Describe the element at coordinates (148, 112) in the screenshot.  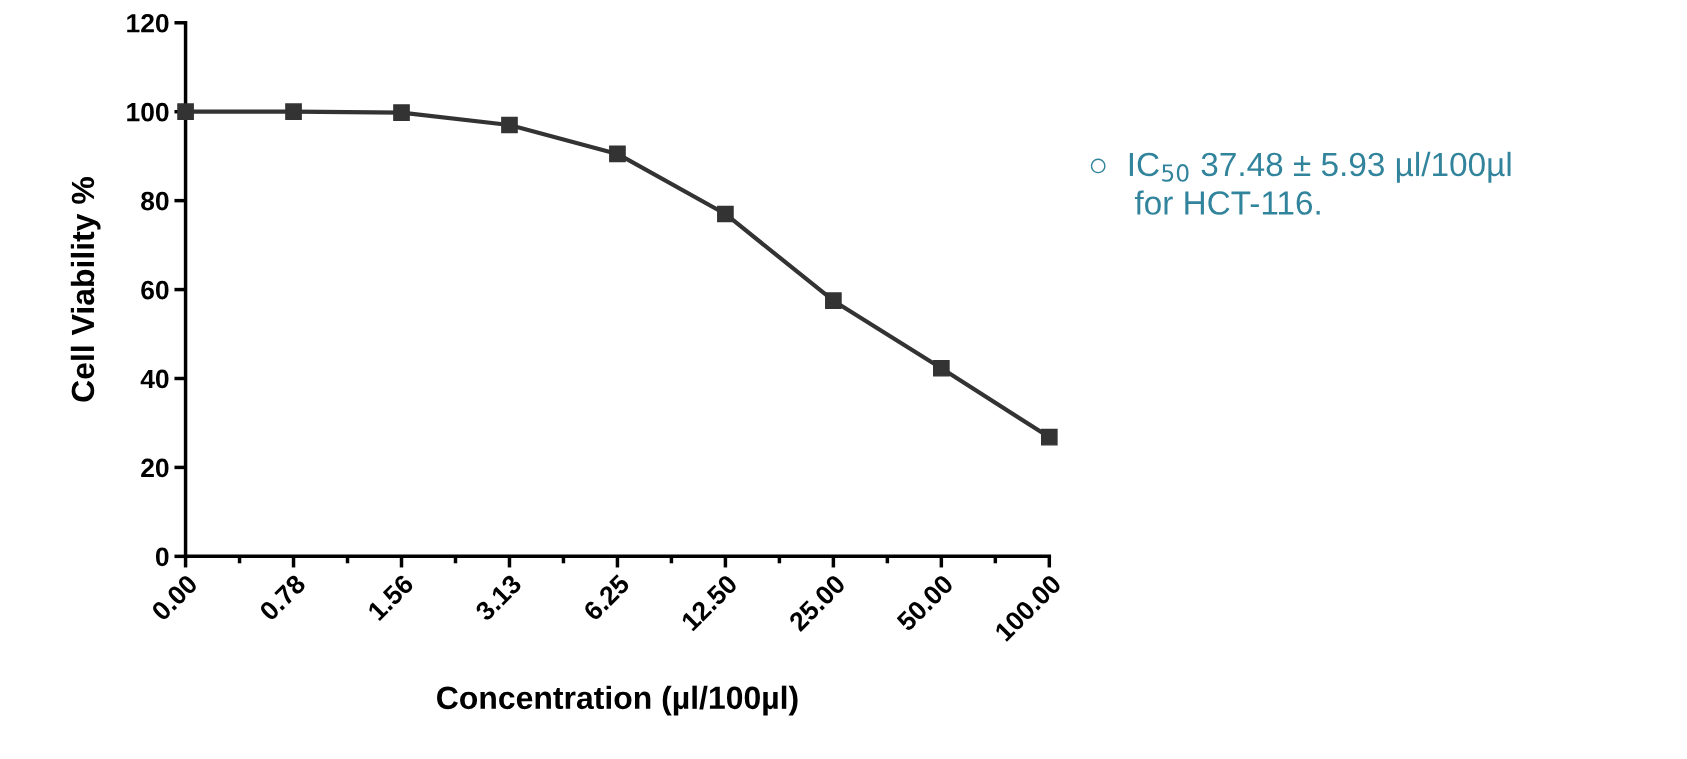
I see `y-tick-label: 100` at that location.